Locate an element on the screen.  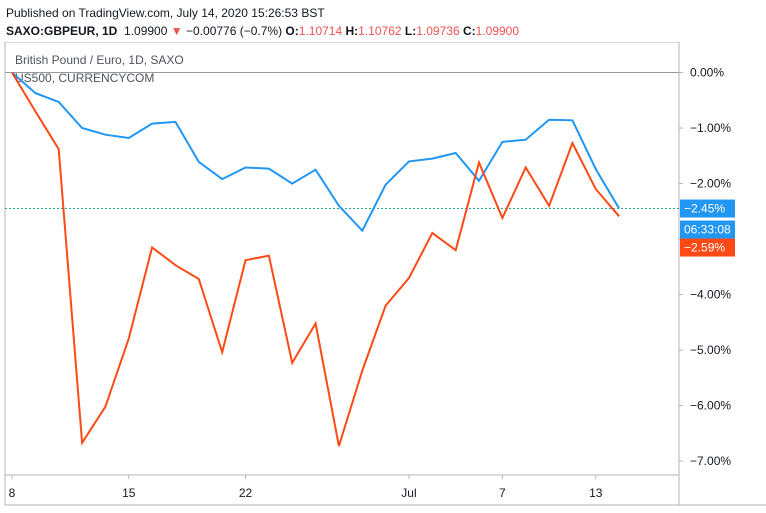
y-tick-label: −5.00% is located at coordinates (710, 350).